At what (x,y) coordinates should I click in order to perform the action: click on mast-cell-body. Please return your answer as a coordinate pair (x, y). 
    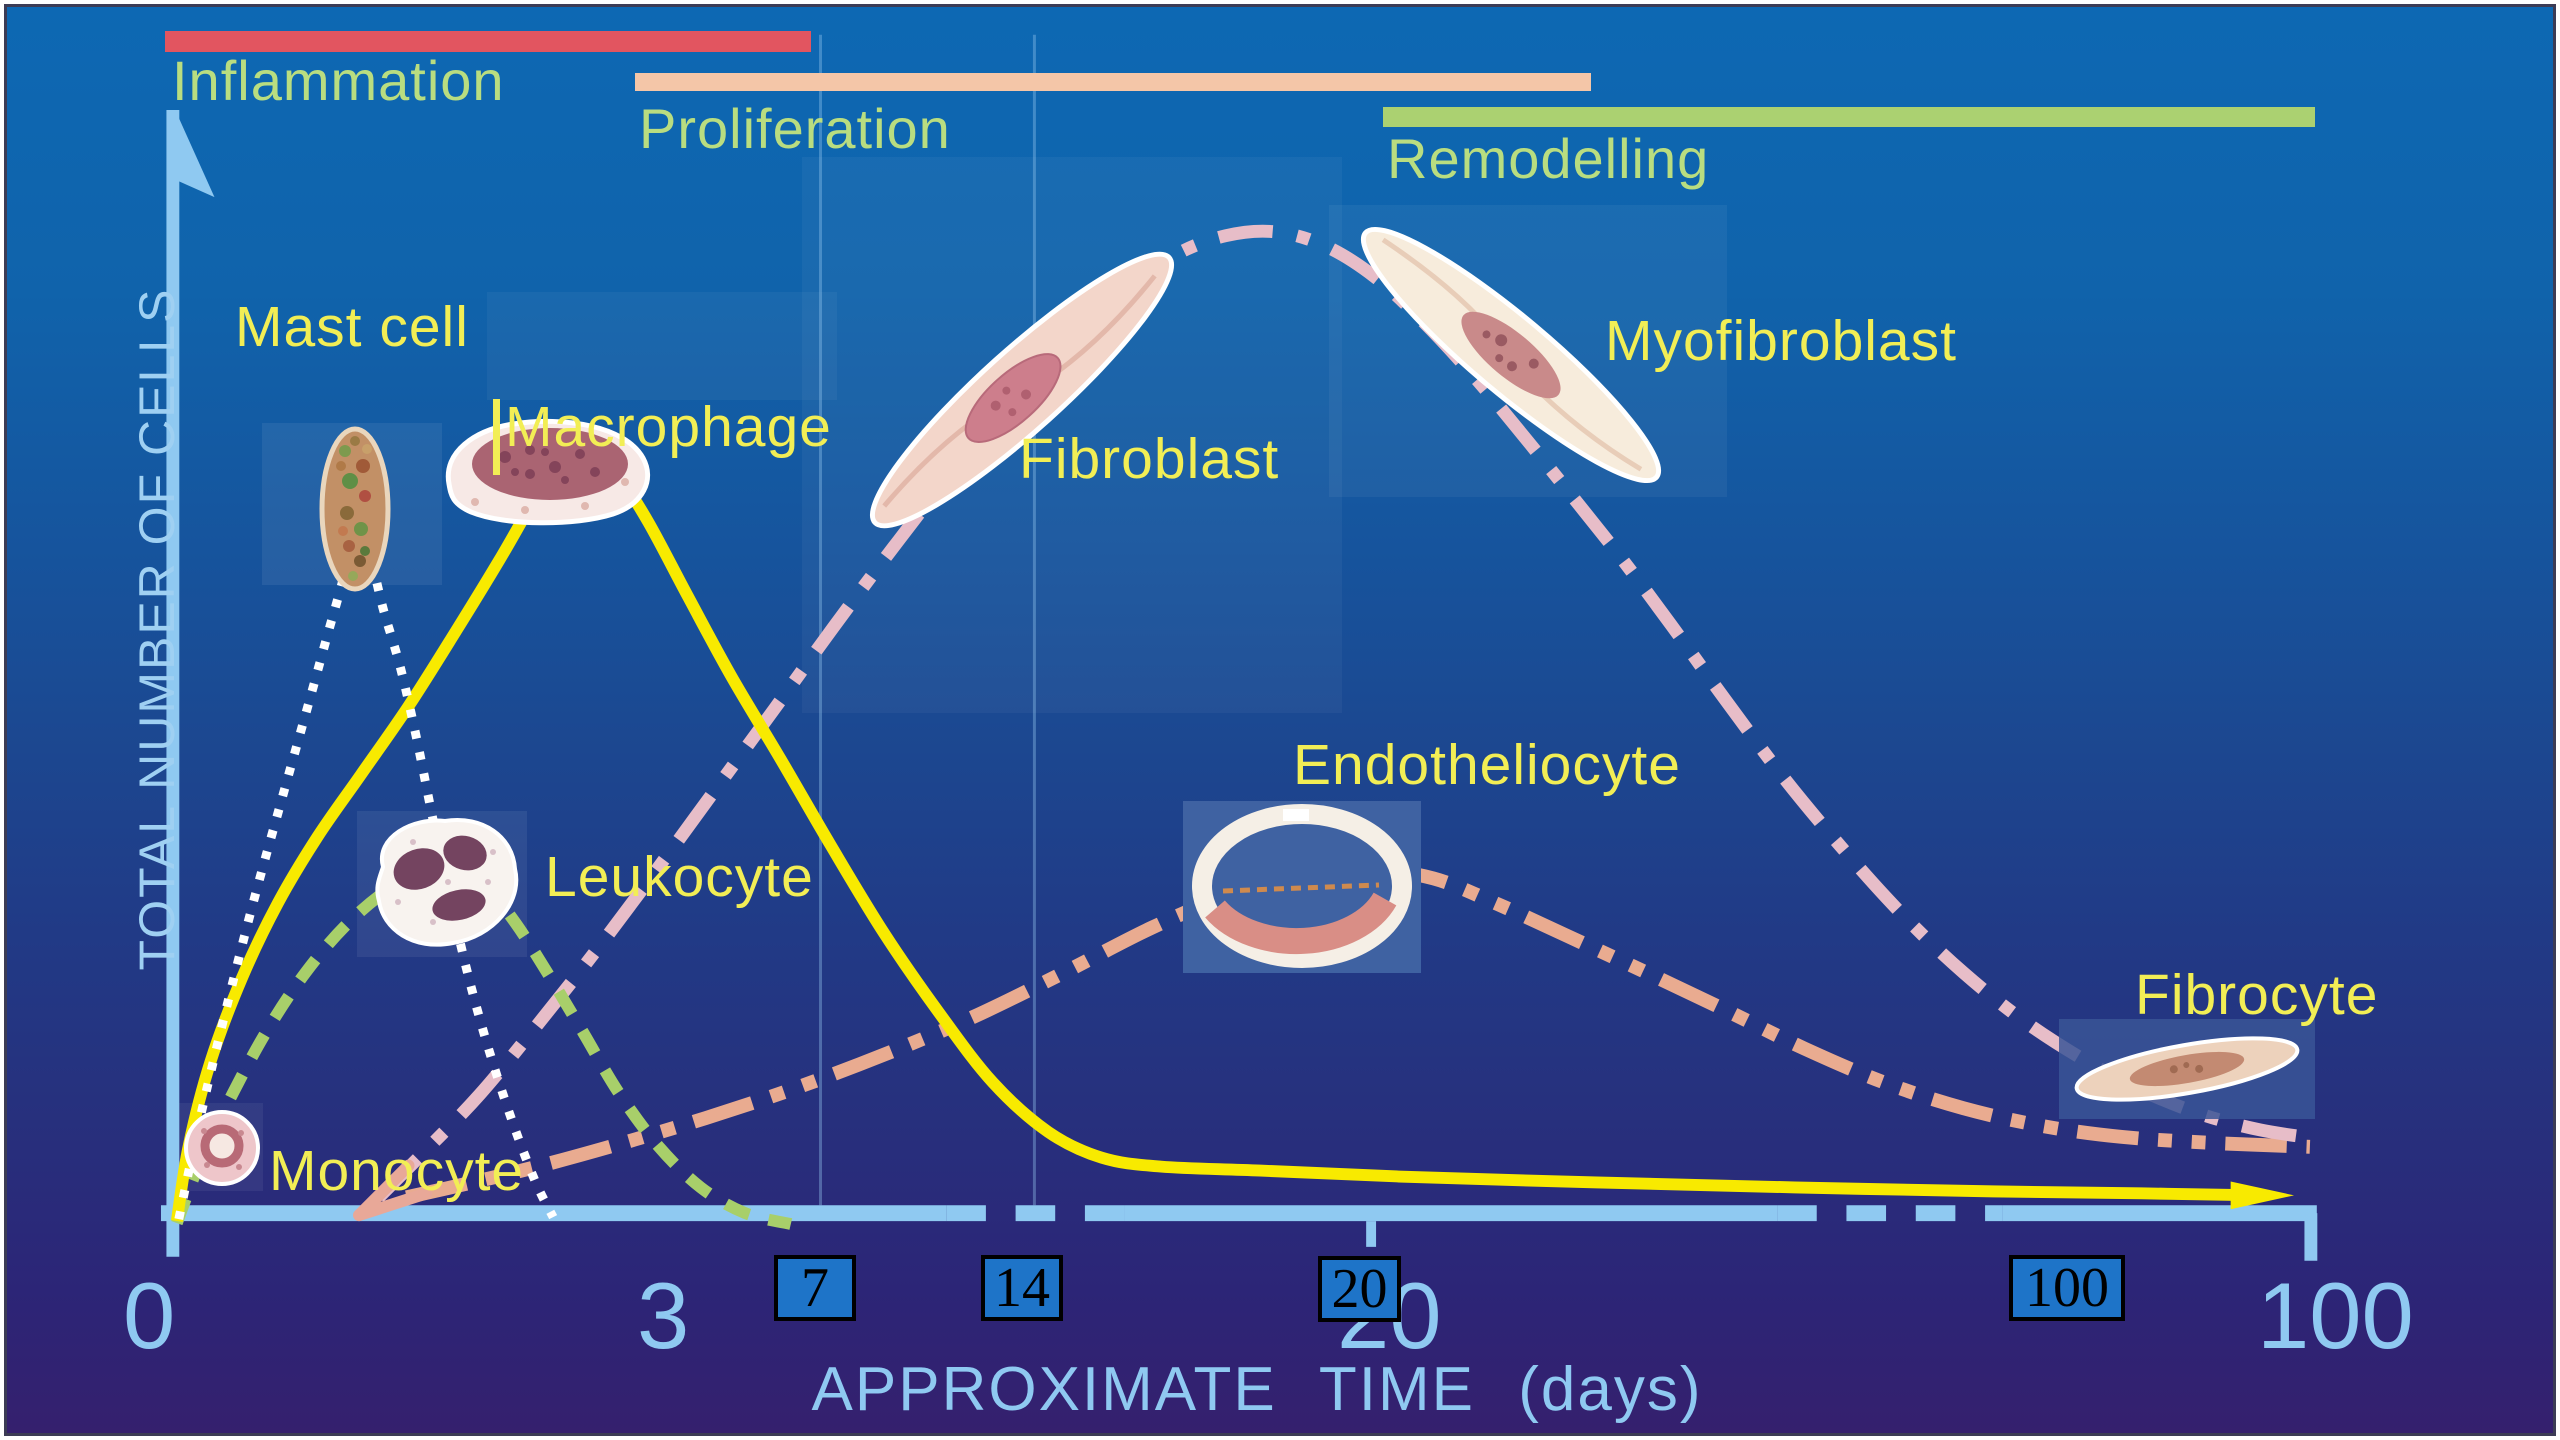
    Looking at the image, I should click on (355, 509).